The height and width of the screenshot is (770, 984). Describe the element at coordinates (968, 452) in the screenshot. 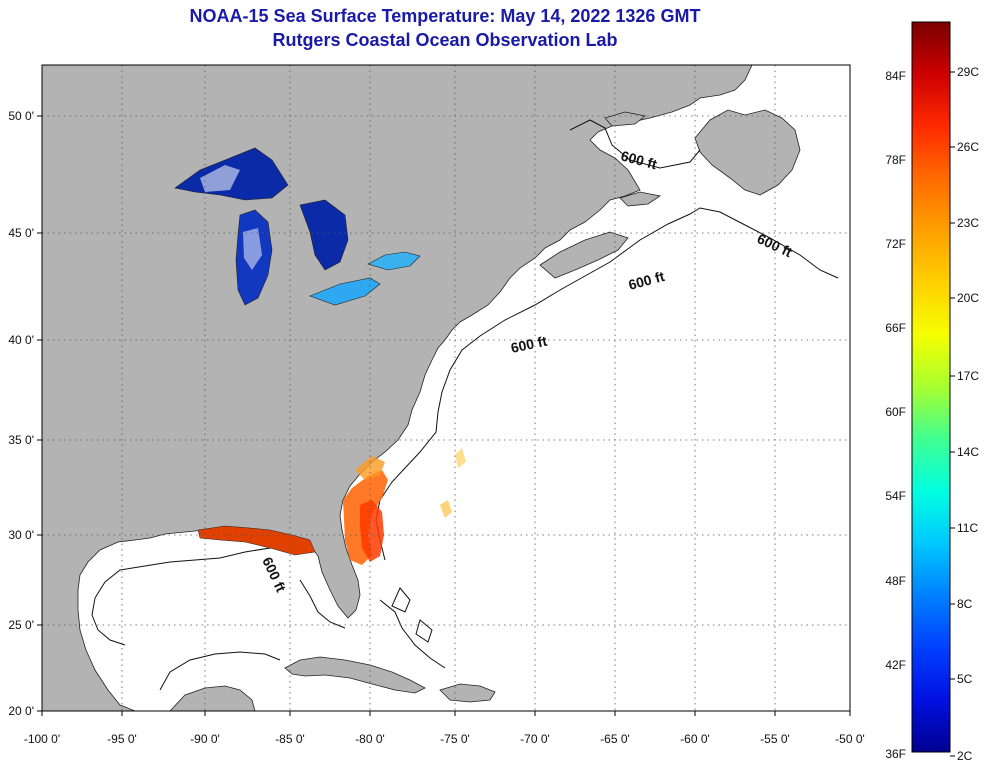

I see `celsius-label: 14C` at that location.